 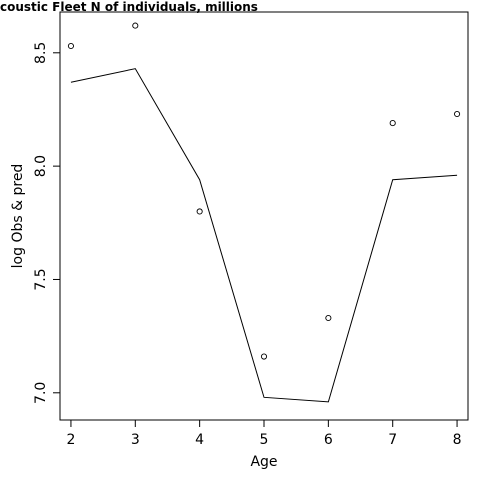 I want to click on y-axis-label: log Obs & pred, so click(x=18, y=216).